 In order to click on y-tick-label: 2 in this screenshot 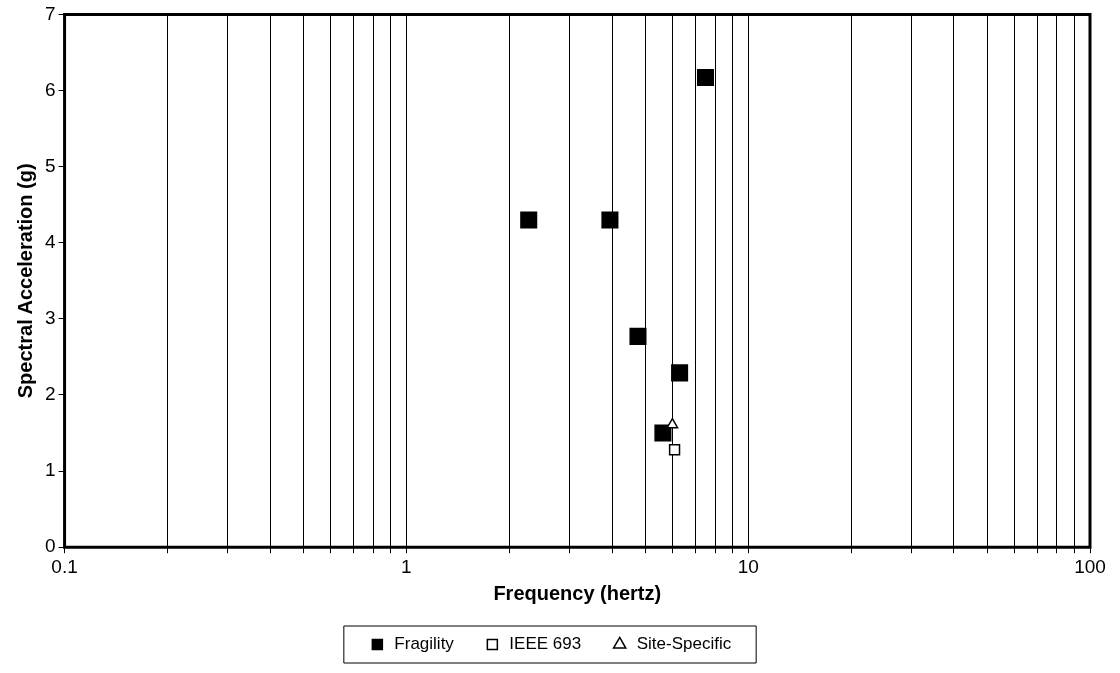, I will do `click(50, 394)`.